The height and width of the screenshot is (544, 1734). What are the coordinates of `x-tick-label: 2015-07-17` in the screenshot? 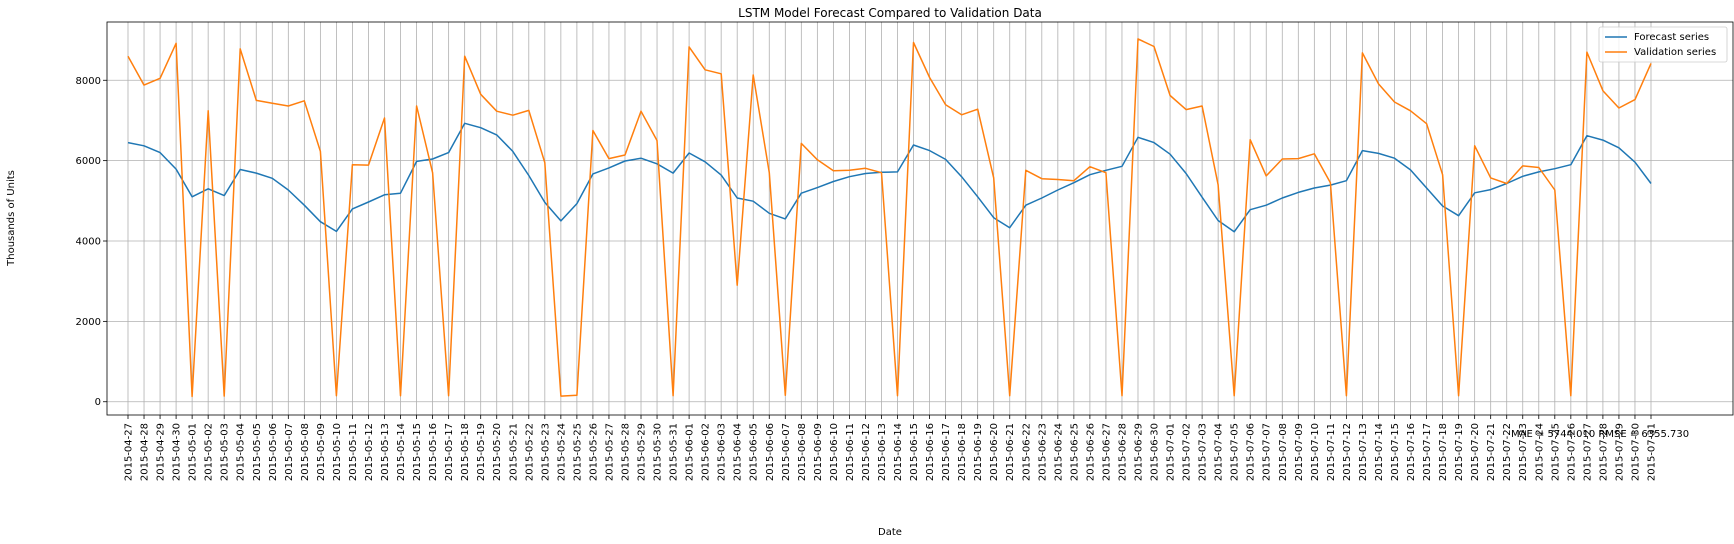 It's located at (1427, 452).